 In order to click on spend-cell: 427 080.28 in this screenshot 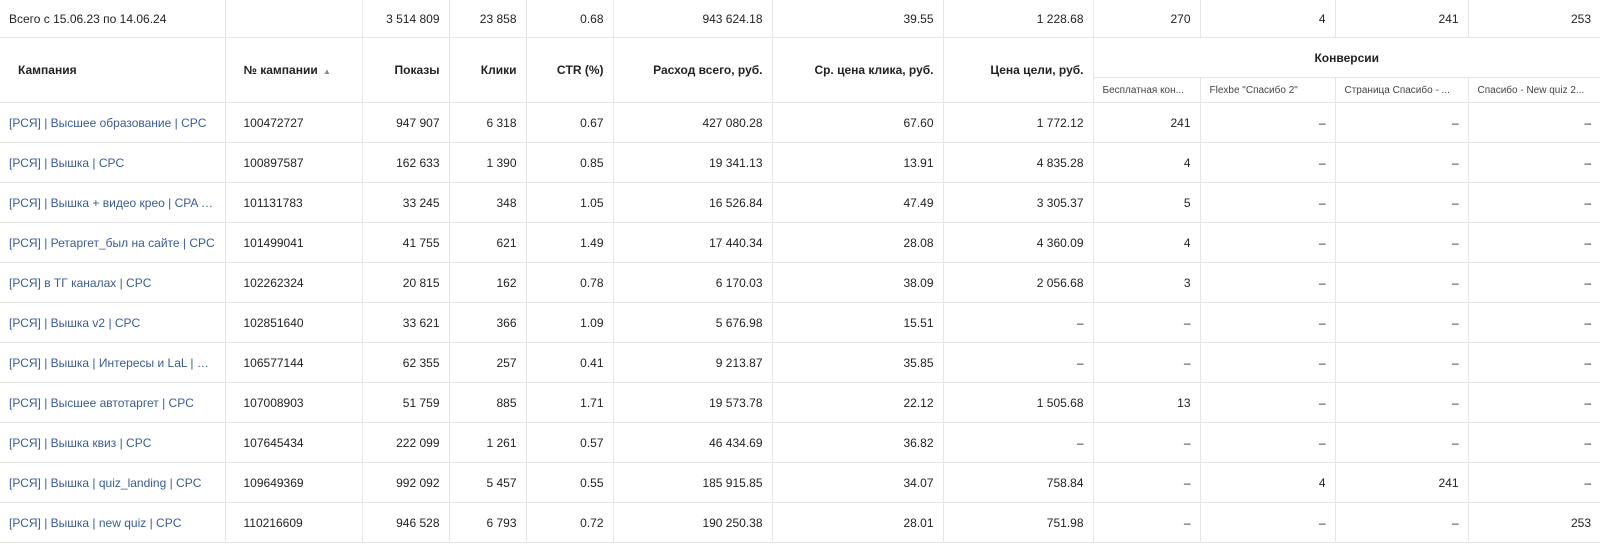, I will do `click(693, 122)`.